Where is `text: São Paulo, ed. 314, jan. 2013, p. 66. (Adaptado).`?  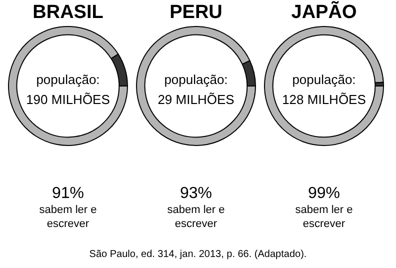 text: São Paulo, ed. 314, jan. 2013, p. 66. (Adaptado). is located at coordinates (198, 254).